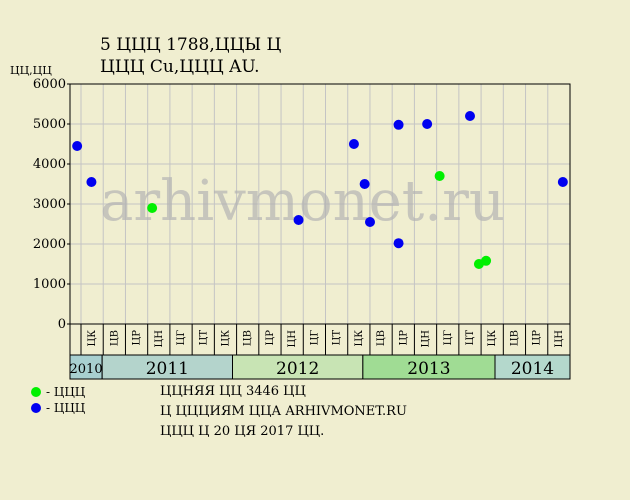 Image resolution: width=630 pixels, height=500 pixels. I want to click on legend-blue-label: - ЦЦЦ, so click(66, 408).